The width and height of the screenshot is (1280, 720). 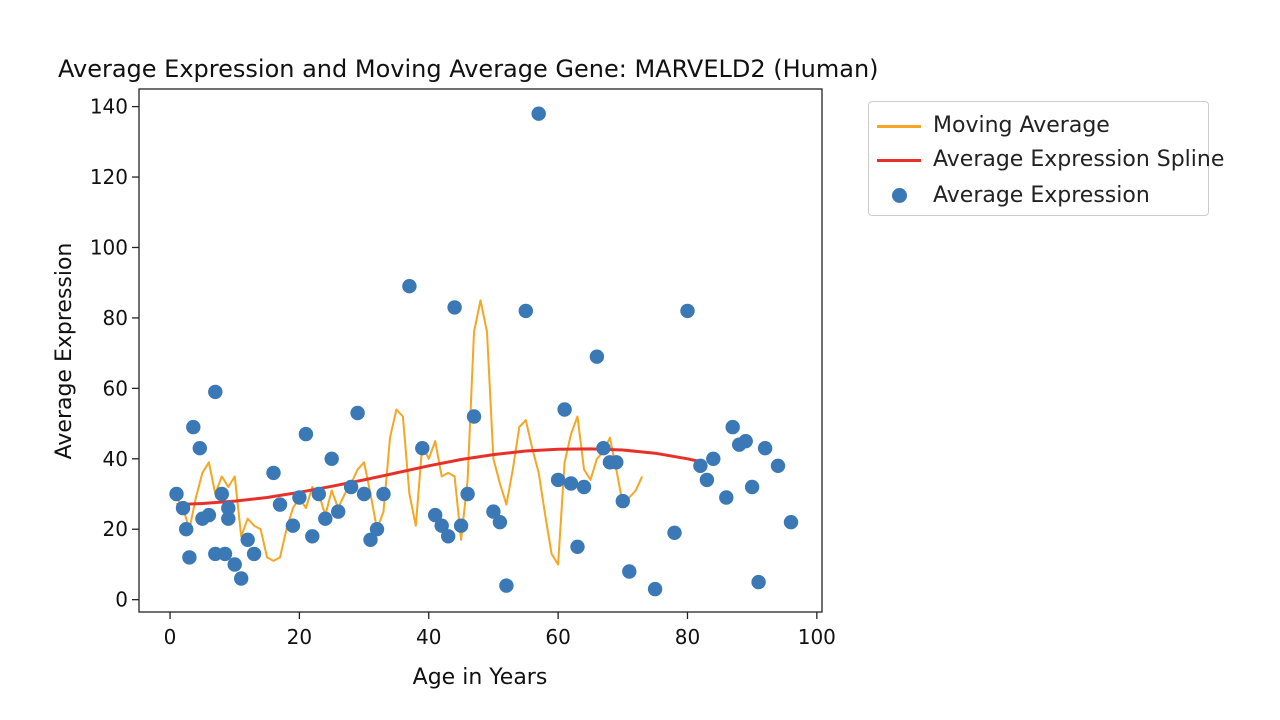 I want to click on legend-label-moving-average: Moving Average, so click(x=1021, y=125).